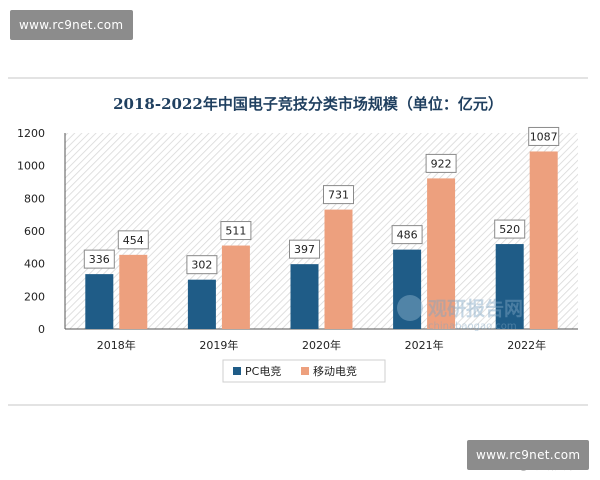 The height and width of the screenshot is (480, 600). Describe the element at coordinates (263, 371) in the screenshot. I see `legend-label: PC电竞` at that location.